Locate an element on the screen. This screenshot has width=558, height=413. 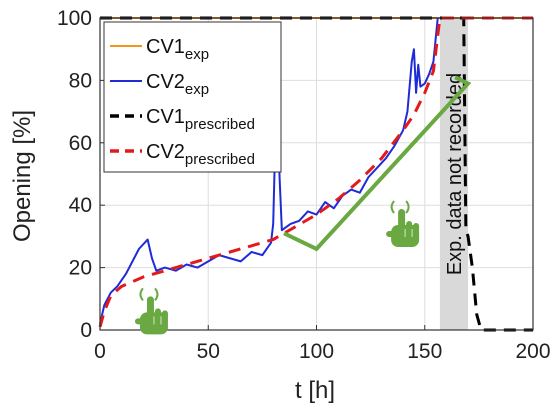
y-tick-label: 0 is located at coordinates (86, 330).